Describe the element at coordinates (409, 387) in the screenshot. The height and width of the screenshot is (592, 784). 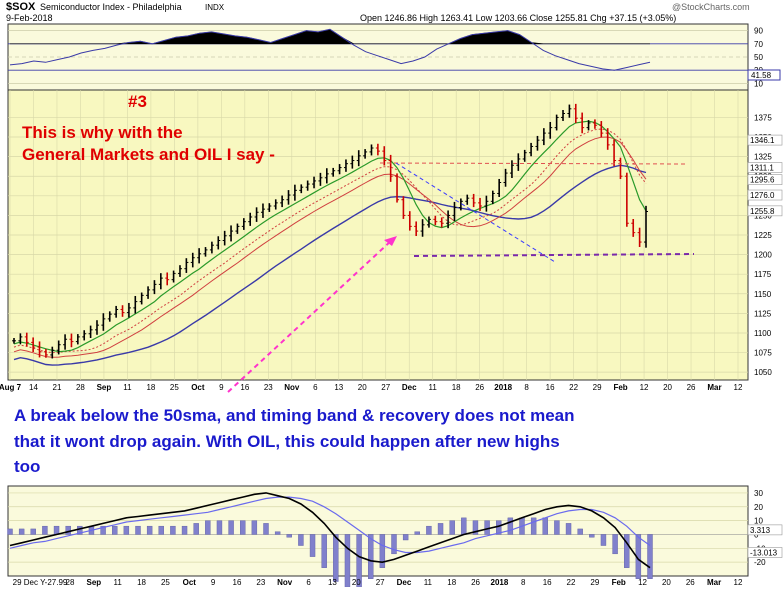
I see `price-x-tick: Dec` at that location.